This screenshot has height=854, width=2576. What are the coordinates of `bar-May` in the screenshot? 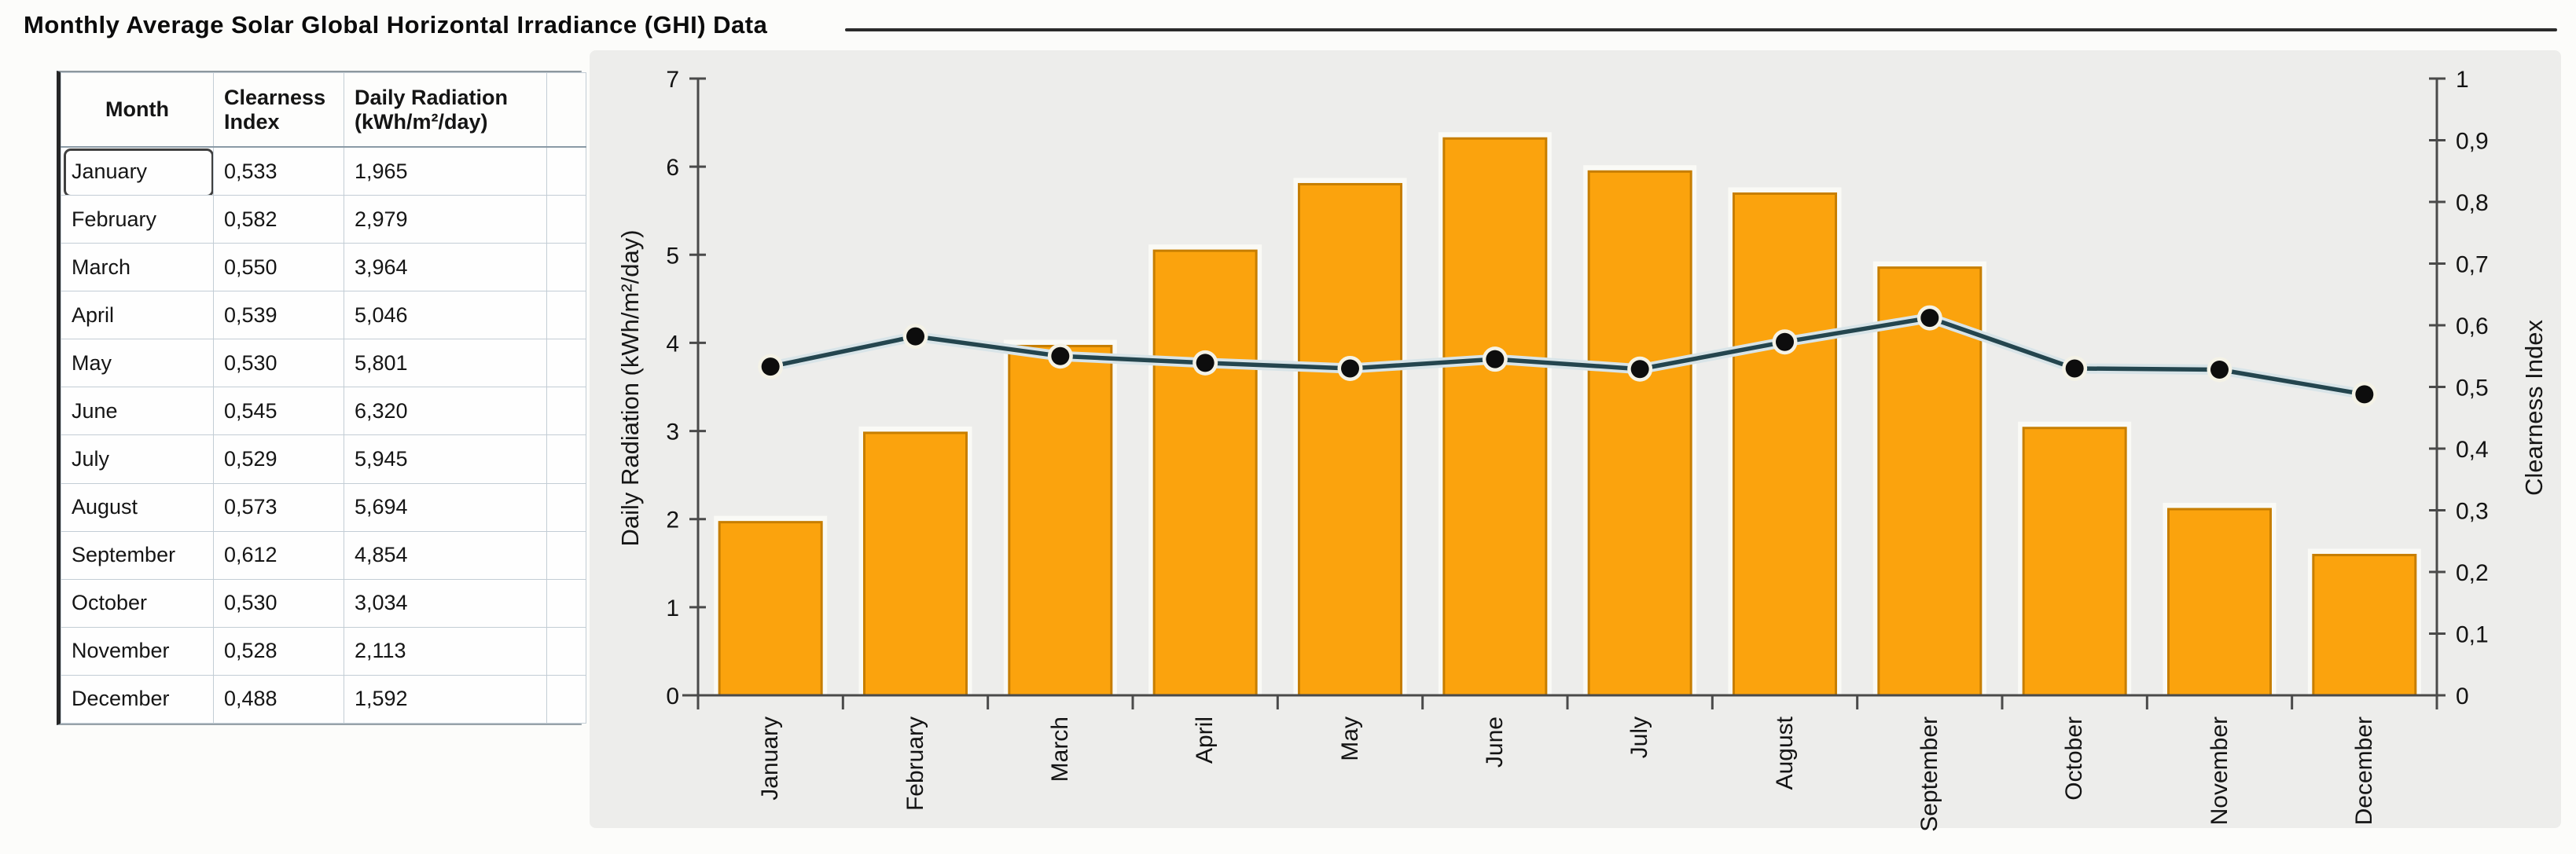 It's located at (1350, 439).